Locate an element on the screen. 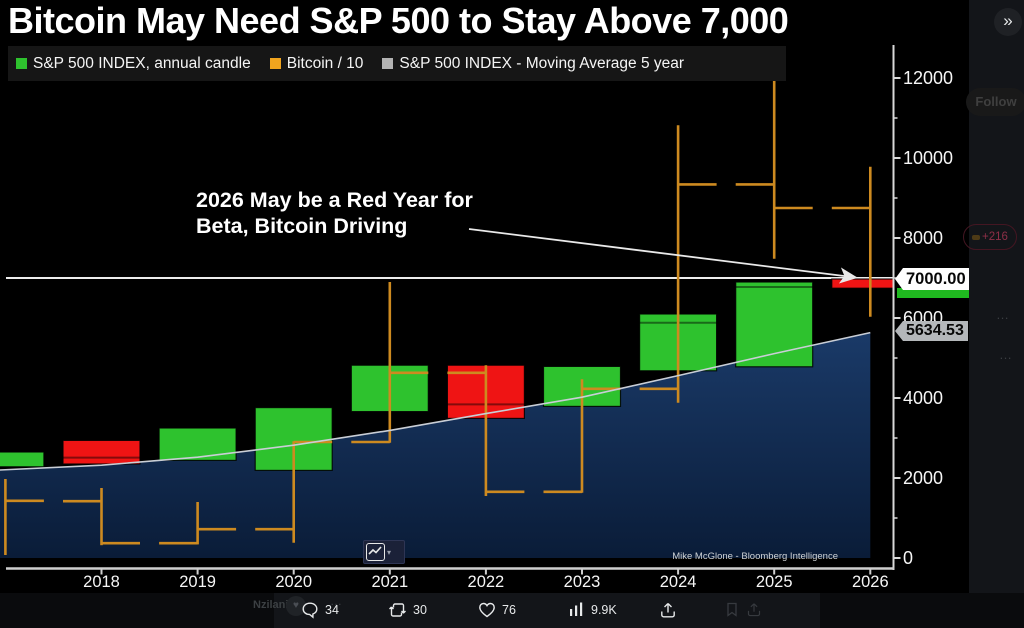  threshold-price-tag: 7000.00 is located at coordinates (932, 279).